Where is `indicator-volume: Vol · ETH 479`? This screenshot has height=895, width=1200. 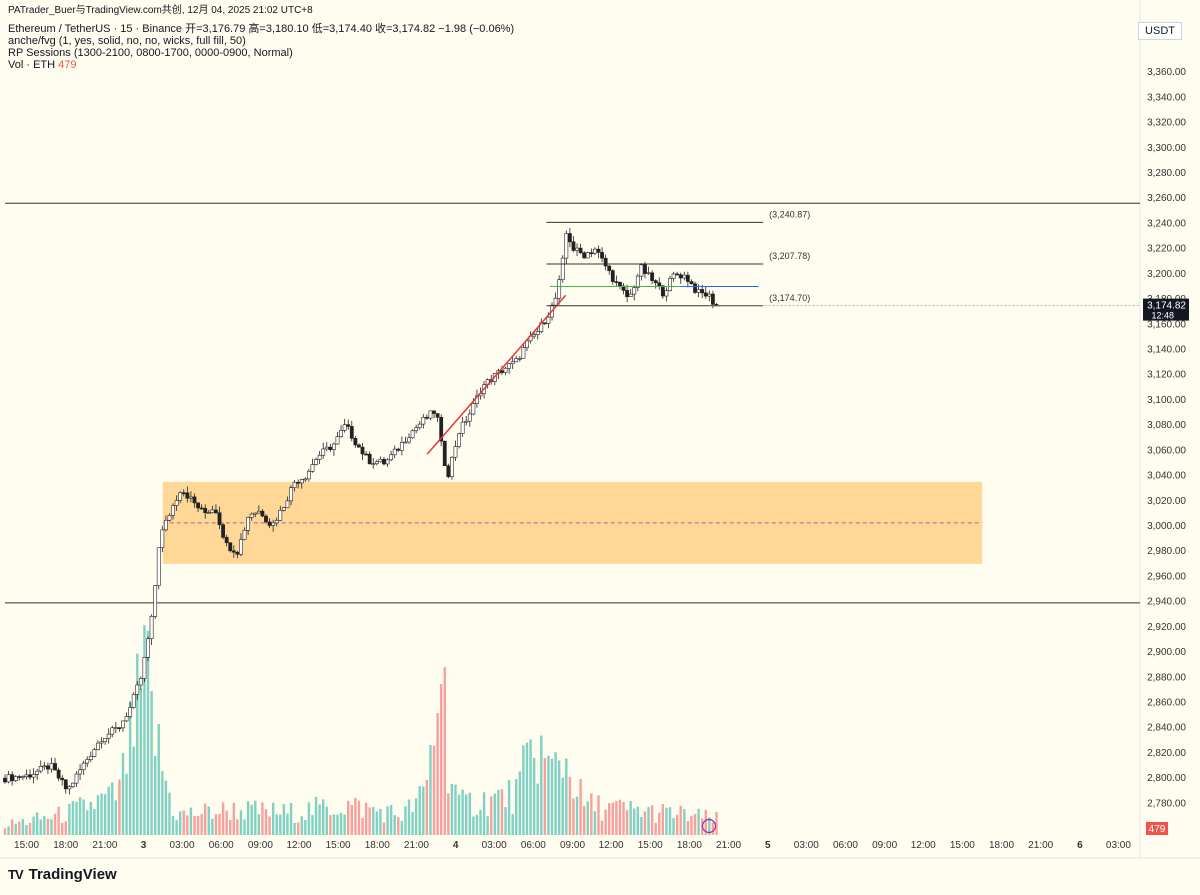 indicator-volume: Vol · ETH 479 is located at coordinates (261, 65).